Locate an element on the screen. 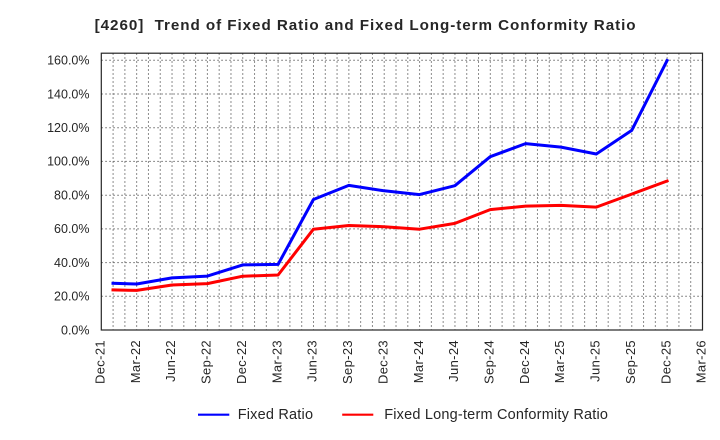 The image size is (720, 440). svg-text: Jun-23 is located at coordinates (312, 361).